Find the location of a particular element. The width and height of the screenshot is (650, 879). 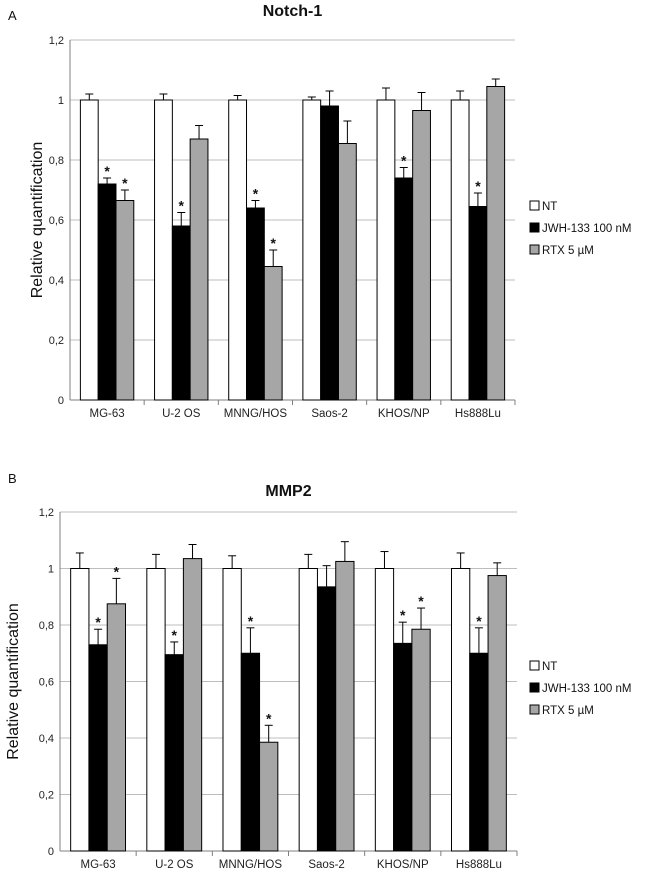

panel-label: A is located at coordinates (12, 15).